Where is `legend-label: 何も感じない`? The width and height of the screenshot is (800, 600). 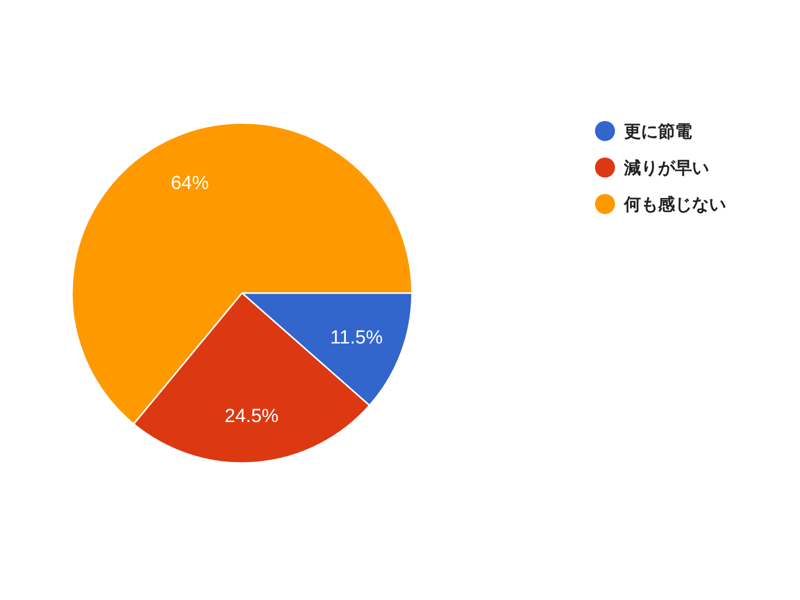 legend-label: 何も感じない is located at coordinates (674, 204).